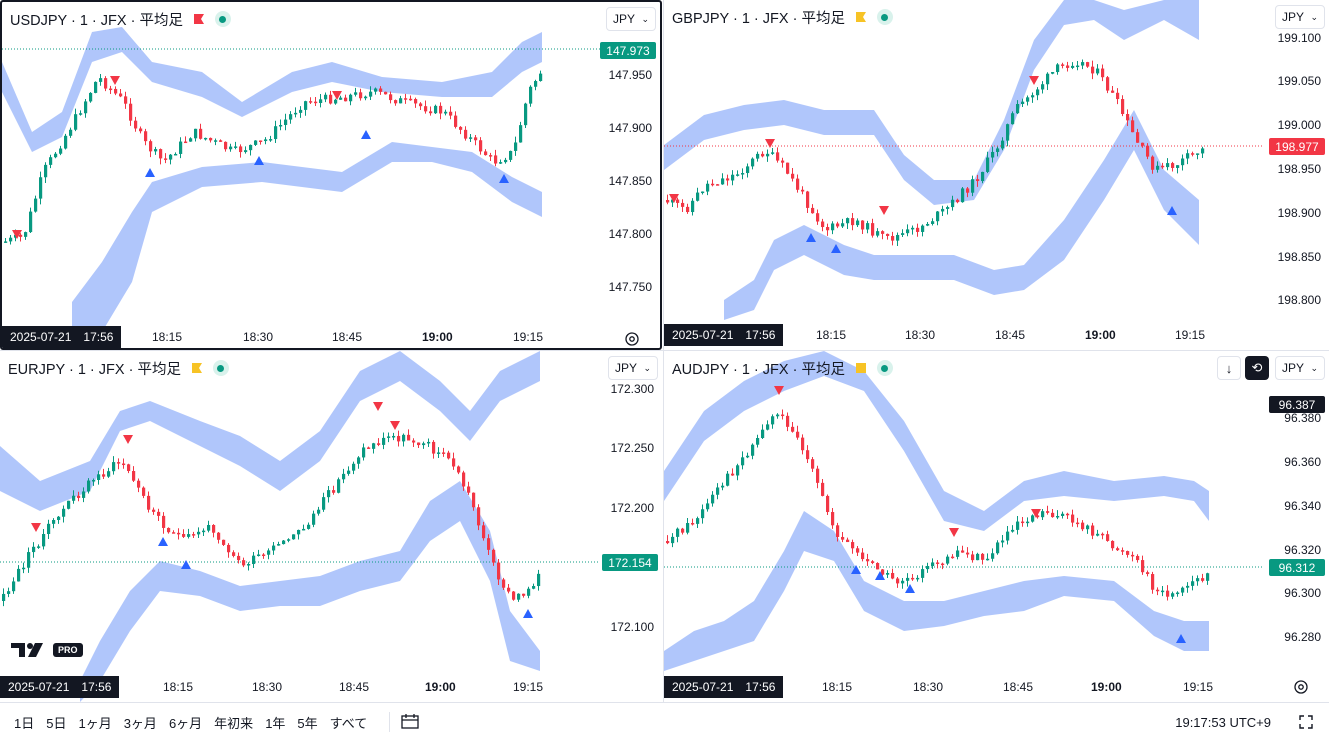 This screenshot has width=1329, height=741. What do you see at coordinates (307, 723) in the screenshot?
I see `range-5y-button: 5年` at bounding box center [307, 723].